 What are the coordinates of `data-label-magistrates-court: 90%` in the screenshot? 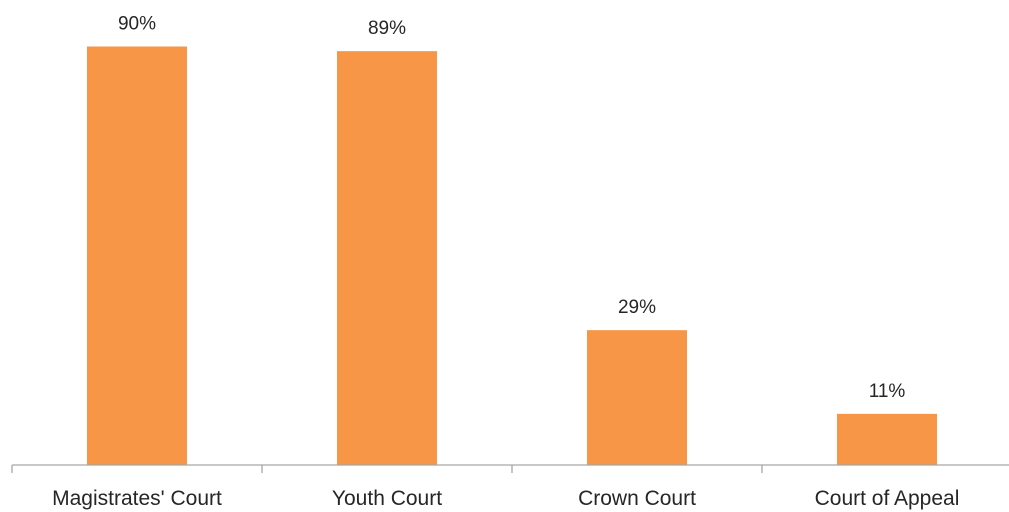 It's located at (137, 24).